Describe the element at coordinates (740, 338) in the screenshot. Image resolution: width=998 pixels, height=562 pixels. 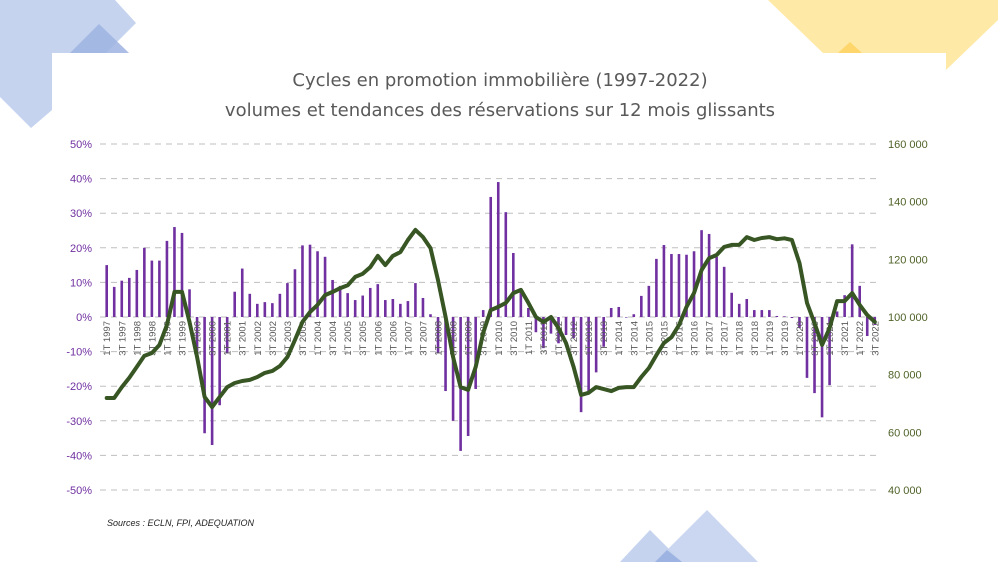
I see `x-tick-label: 1T 2018` at that location.